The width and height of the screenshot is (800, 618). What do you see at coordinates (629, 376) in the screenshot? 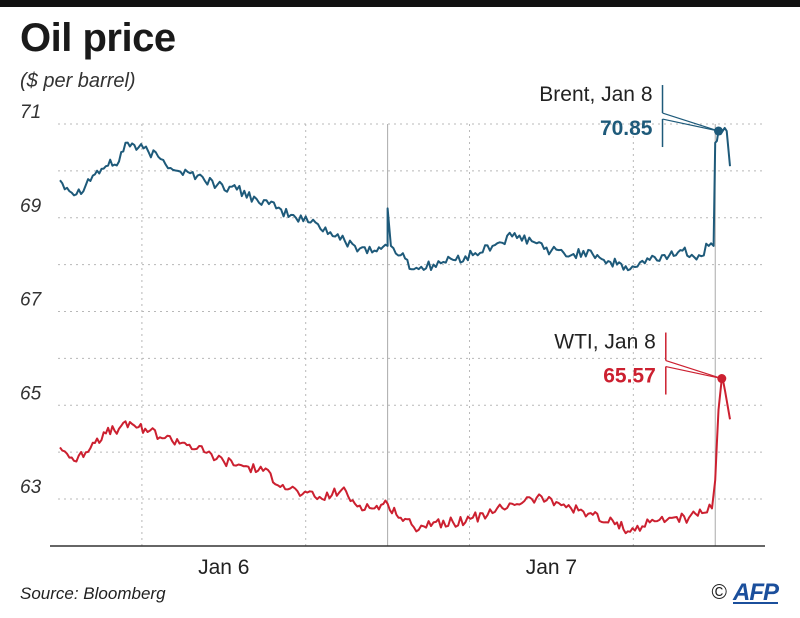
I see `series-value-label-wti: 65.57` at bounding box center [629, 376].